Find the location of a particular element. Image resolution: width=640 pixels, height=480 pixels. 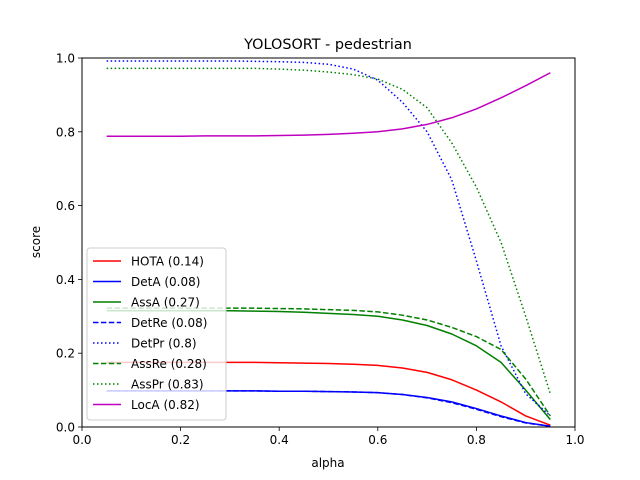

x-tick-label: 0.0 is located at coordinates (81, 440).